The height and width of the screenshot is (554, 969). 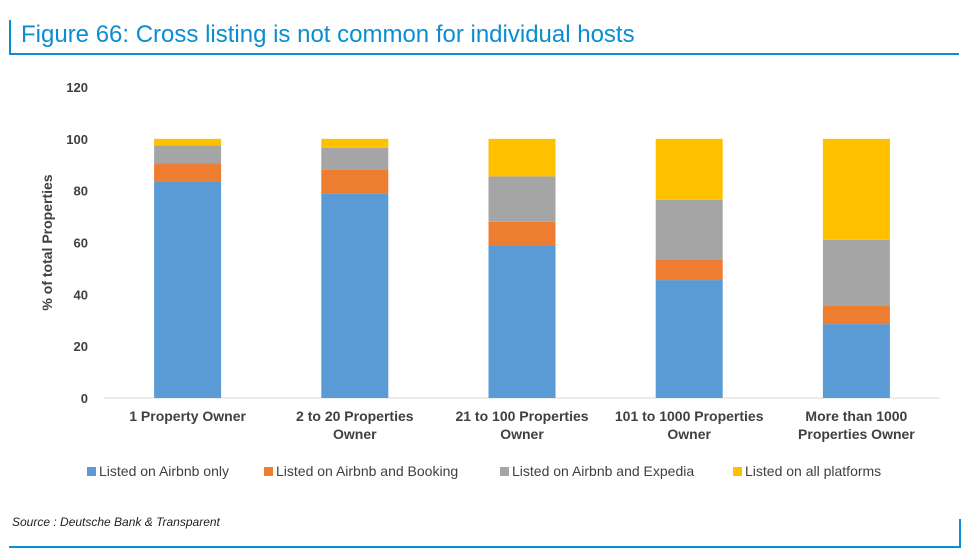 What do you see at coordinates (81, 294) in the screenshot?
I see `y-tick-label: 40` at bounding box center [81, 294].